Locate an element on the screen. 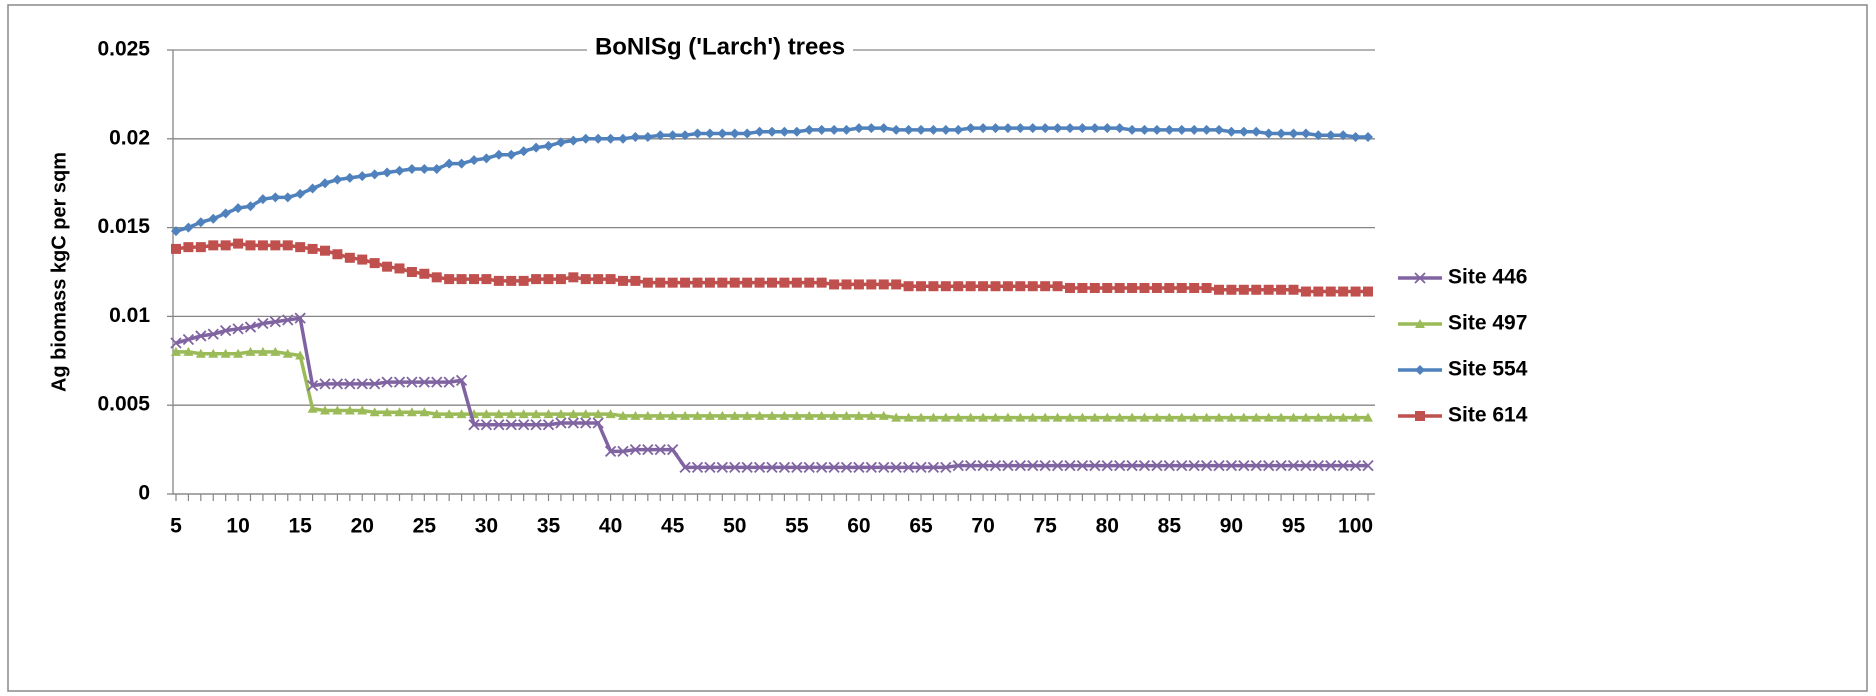  y-tick-label: 0 is located at coordinates (144, 493).